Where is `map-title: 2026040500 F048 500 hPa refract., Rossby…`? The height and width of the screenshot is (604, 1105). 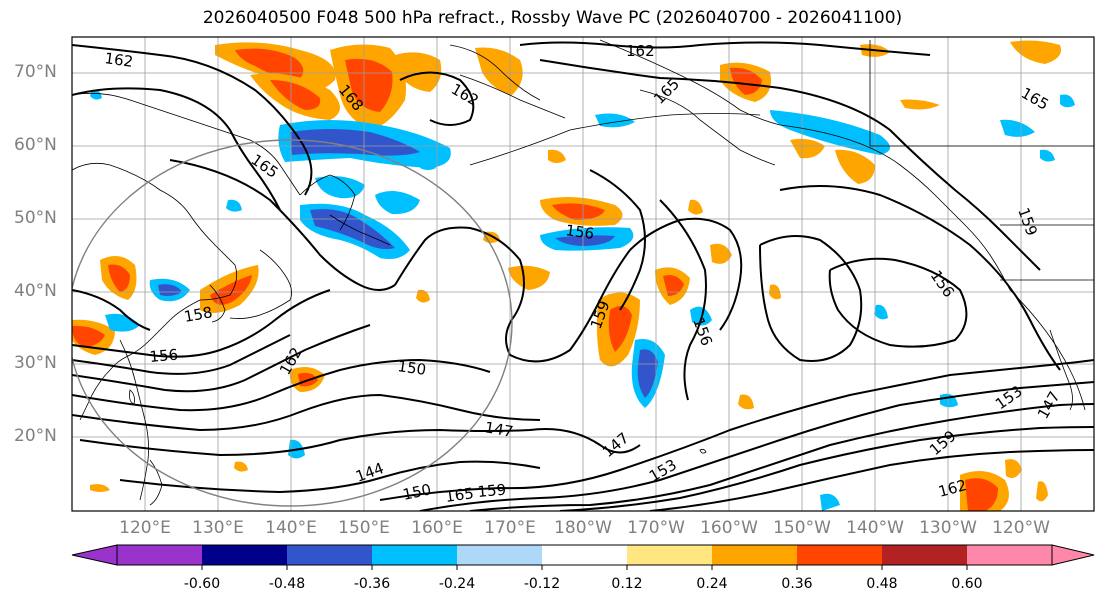 map-title: 2026040500 F048 500 hPa refract., Rossby… is located at coordinates (552, 18).